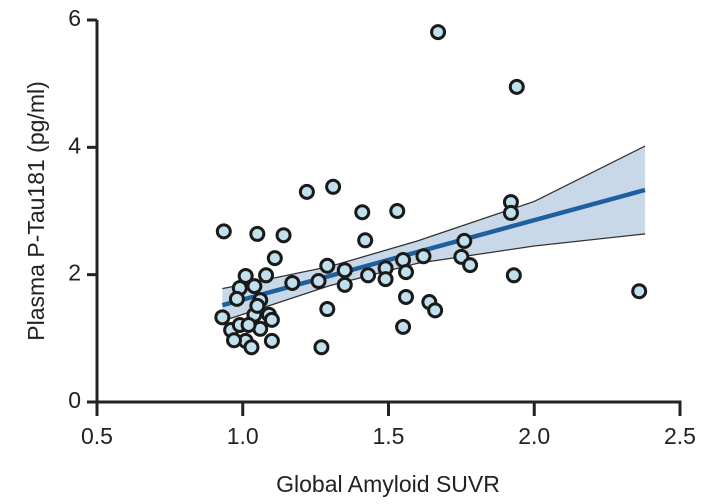 This screenshot has height=504, width=719. I want to click on x-axis-label: Global Amyloid SUVR, so click(388, 484).